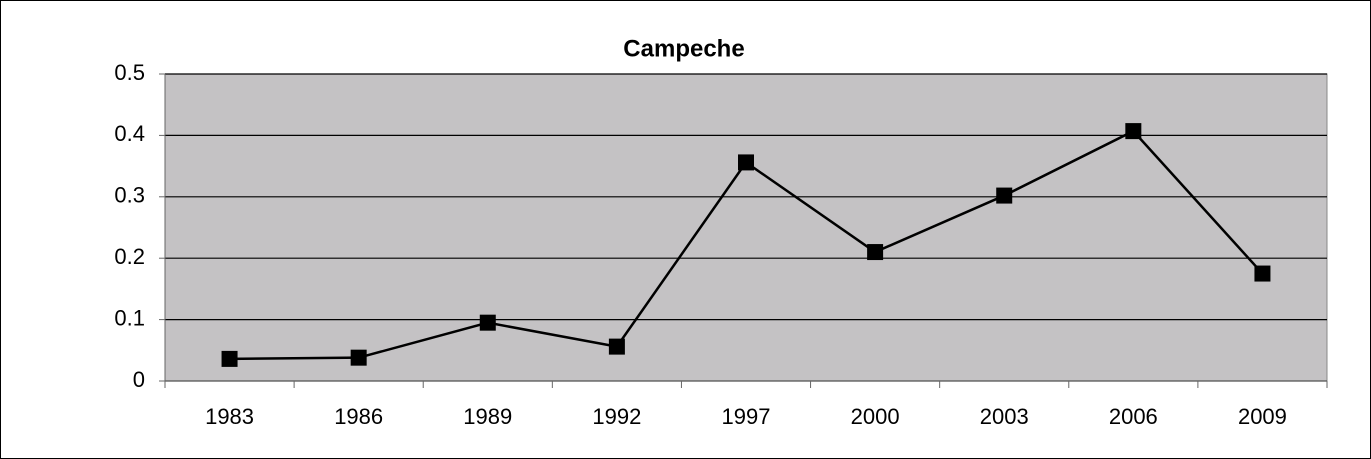 The image size is (1371, 459). I want to click on y-tick-label: 0.1, so click(129, 317).